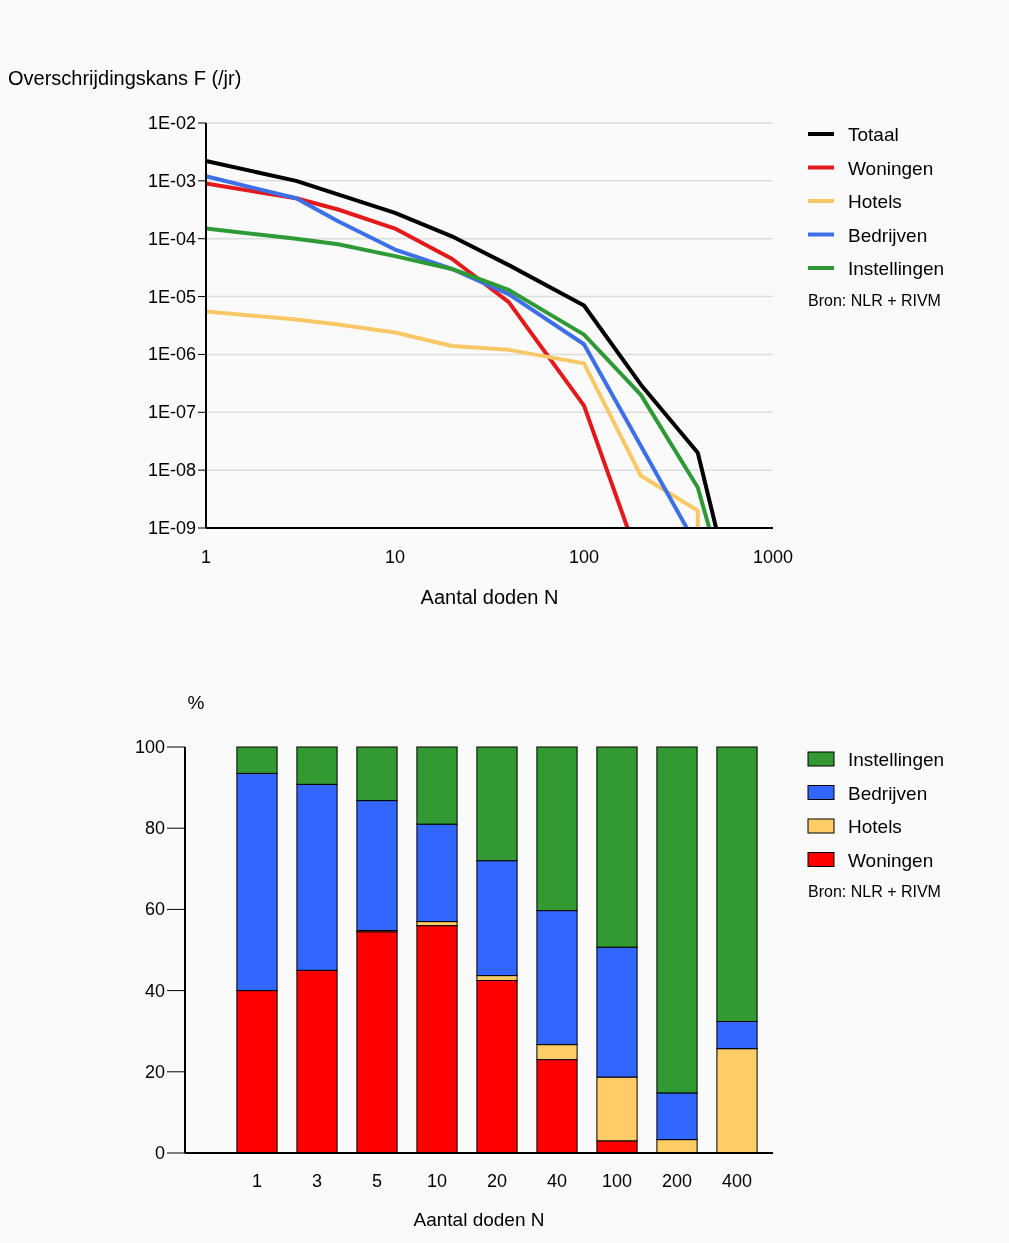 This screenshot has width=1009, height=1243. Describe the element at coordinates (171, 528) in the screenshot. I see `y-tick-label: 1E-09` at that location.